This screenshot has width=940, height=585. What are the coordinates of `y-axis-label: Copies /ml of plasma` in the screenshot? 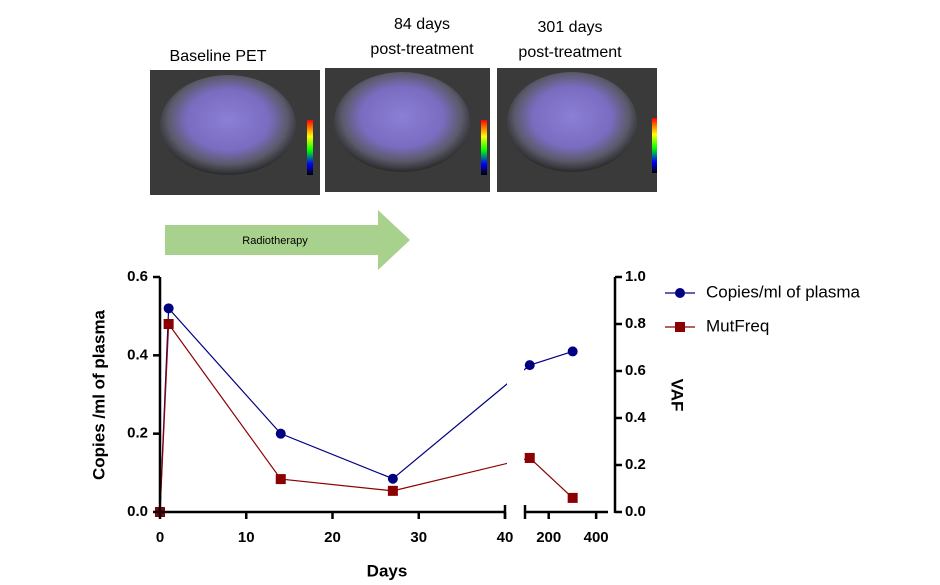 It's located at (98, 394).